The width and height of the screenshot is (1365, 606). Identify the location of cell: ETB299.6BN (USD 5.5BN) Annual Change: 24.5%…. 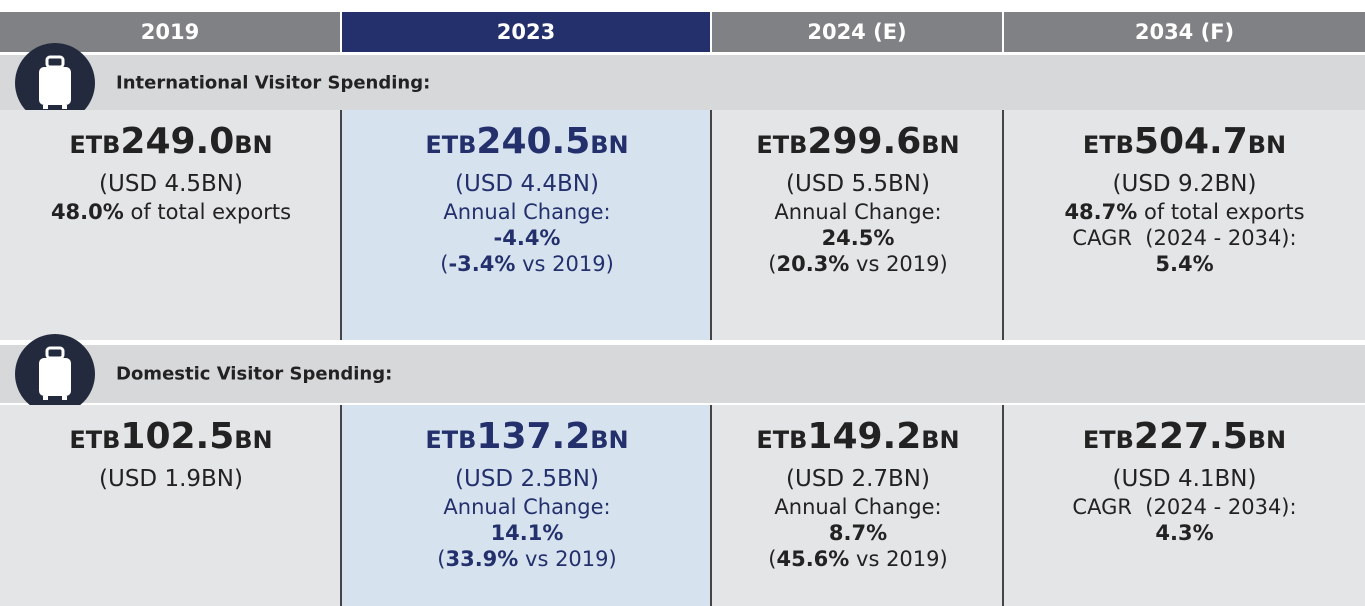
(857, 225).